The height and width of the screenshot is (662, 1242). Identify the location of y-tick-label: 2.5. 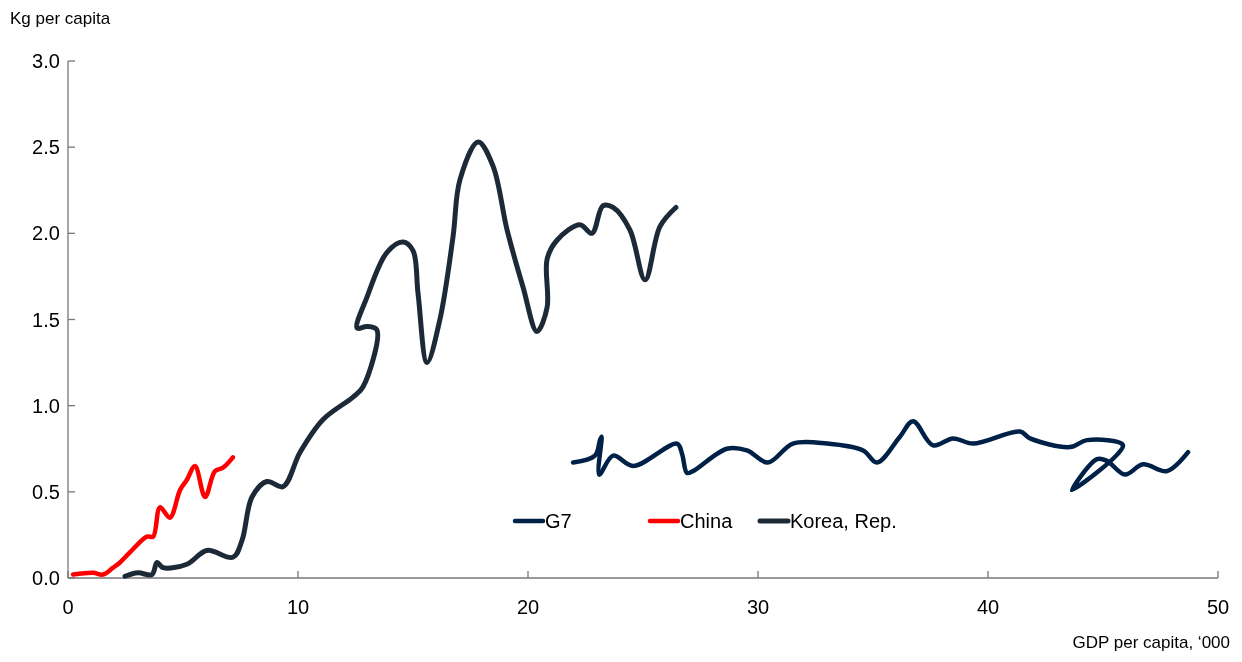
(46, 147).